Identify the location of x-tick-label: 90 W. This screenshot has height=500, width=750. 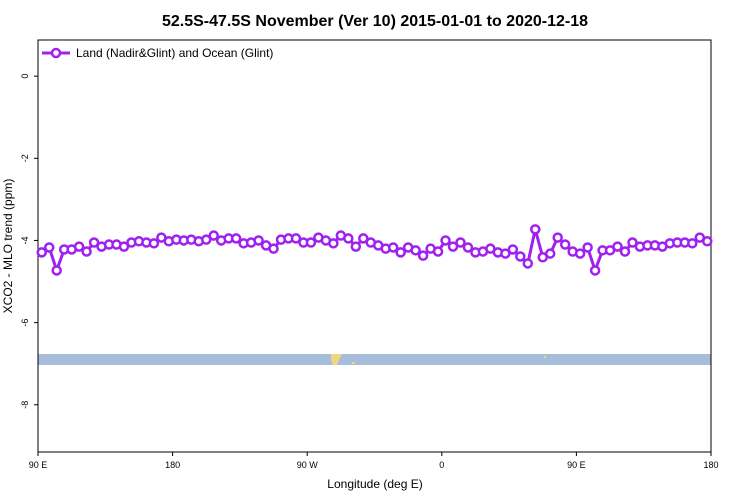
(308, 465).